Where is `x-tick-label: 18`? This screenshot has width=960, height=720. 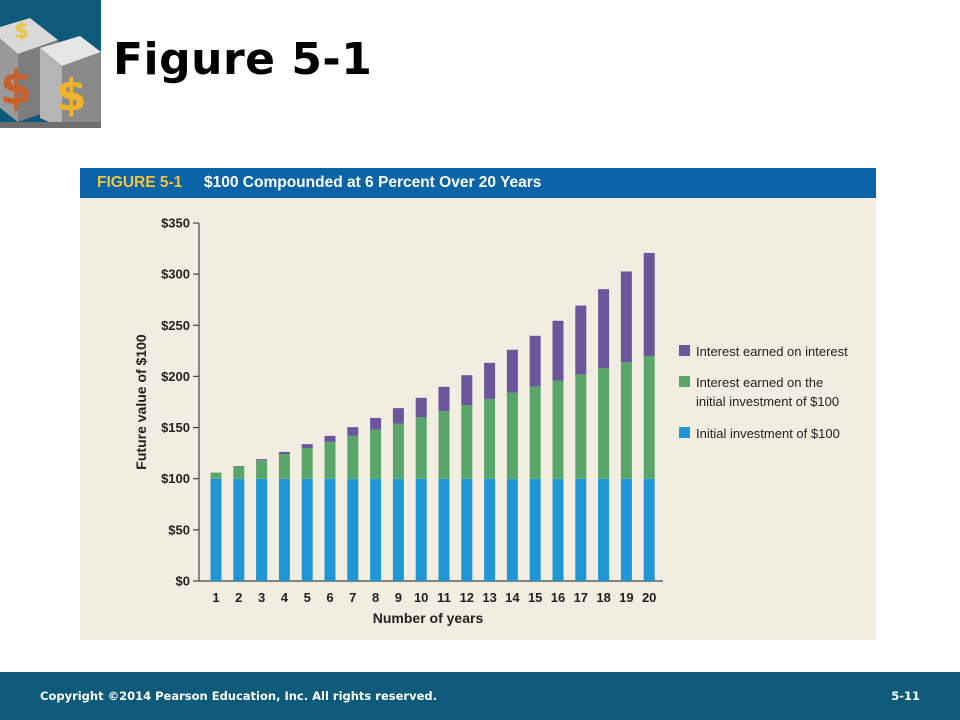
x-tick-label: 18 is located at coordinates (603, 597).